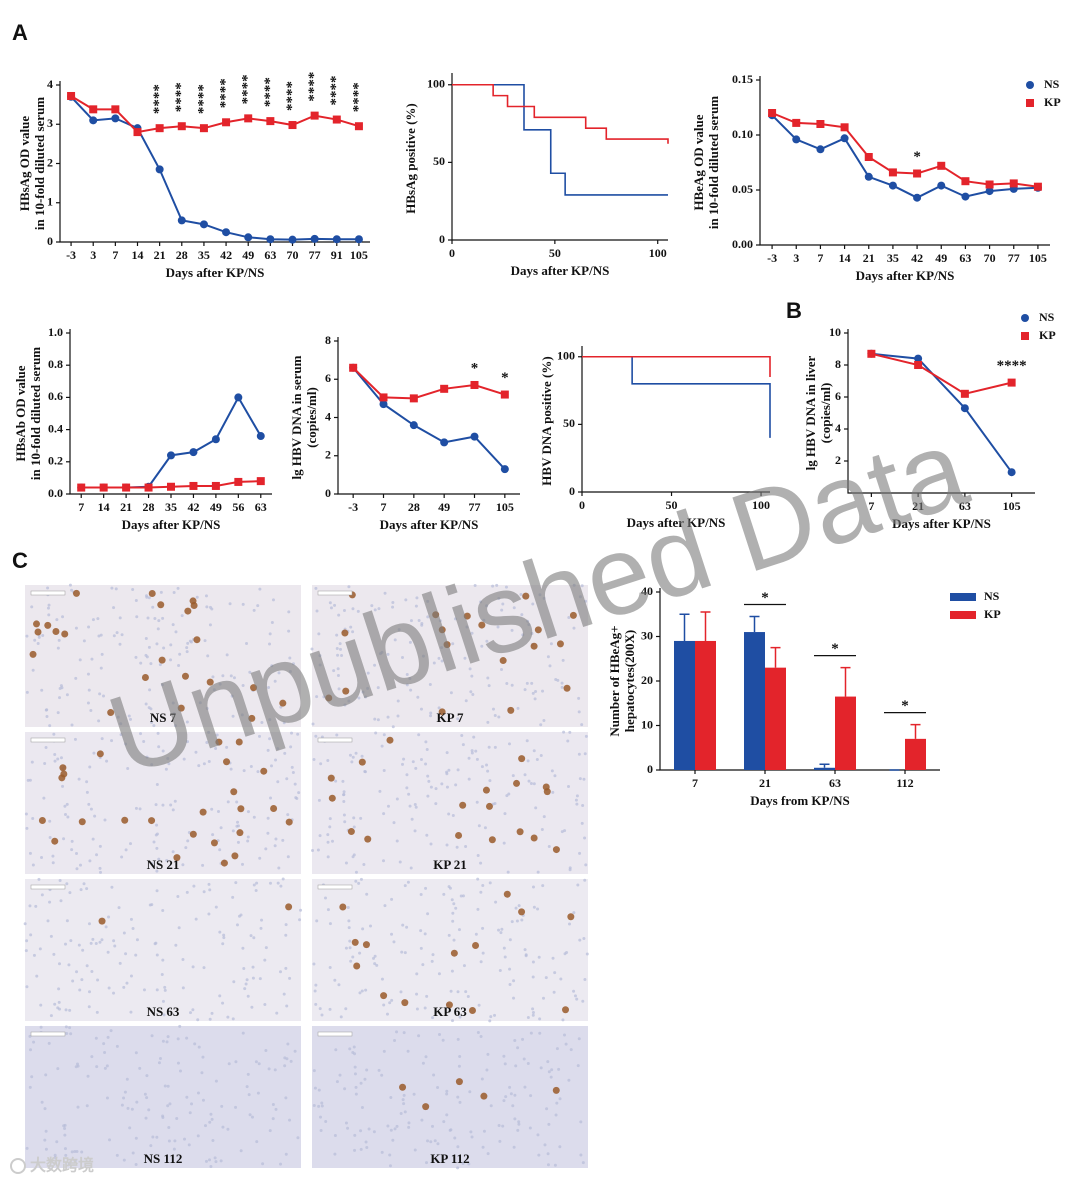  What do you see at coordinates (650, 769) in the screenshot?
I see `y-tick-label: 0` at bounding box center [650, 769].